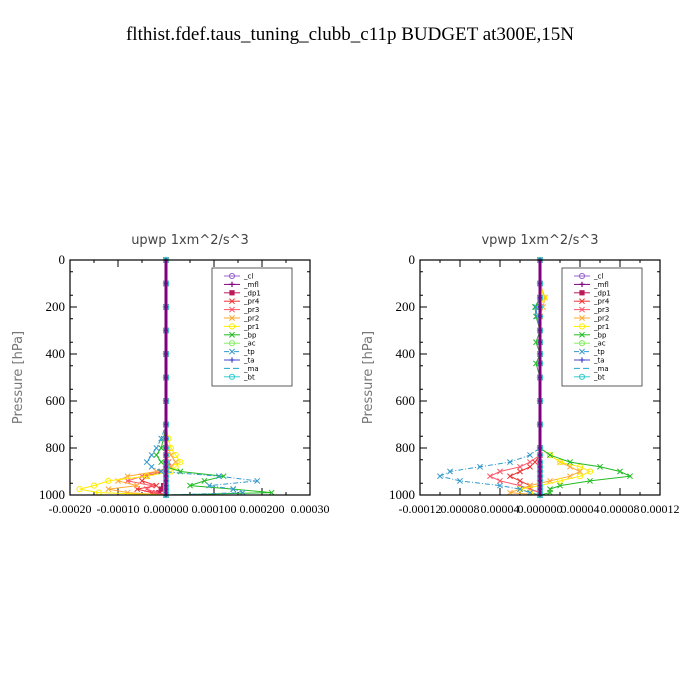 The image size is (700, 700). What do you see at coordinates (249, 352) in the screenshot?
I see `legend-label: _tp` at bounding box center [249, 352].